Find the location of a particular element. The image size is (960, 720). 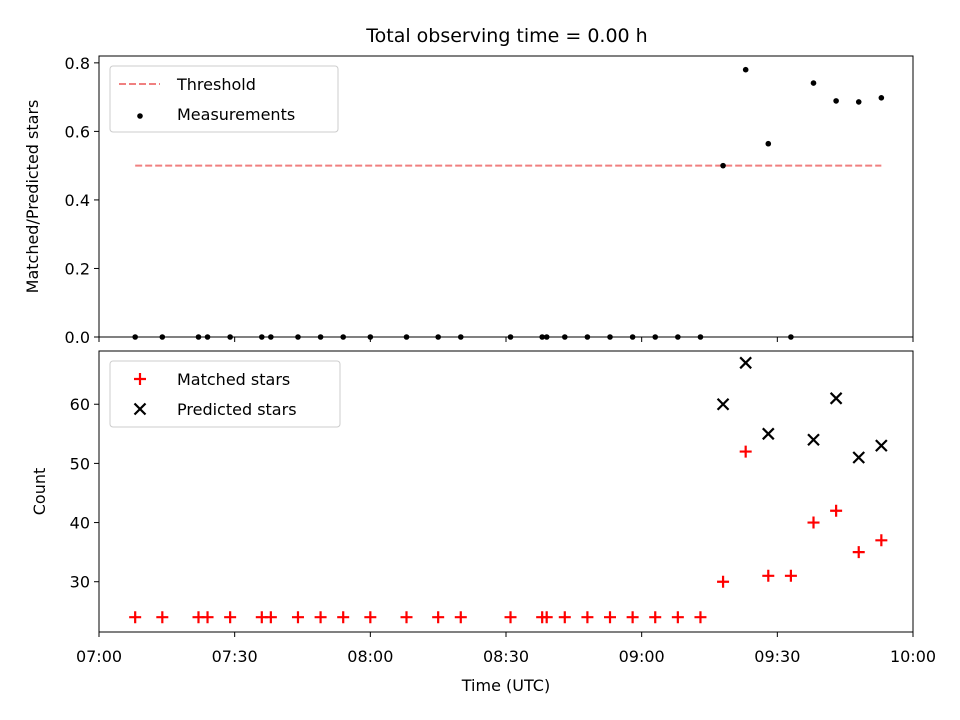

y-tick-label-0-0: 0.0 is located at coordinates (77, 337).